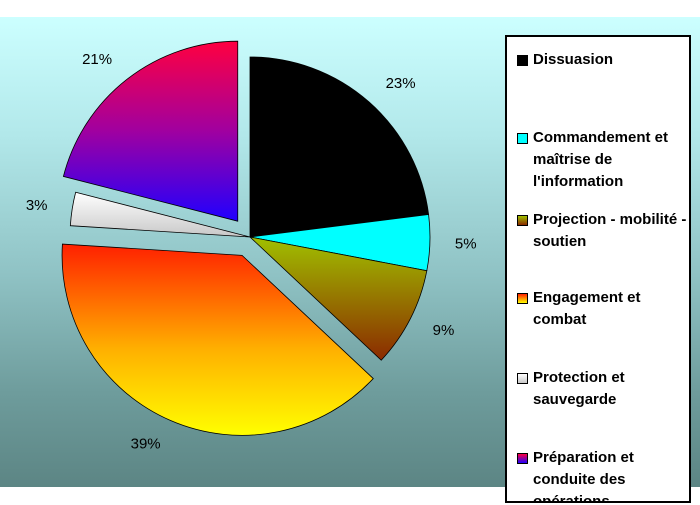  Describe the element at coordinates (160, 214) in the screenshot. I see `pie-slice-protection-et-sauvegarde` at that location.